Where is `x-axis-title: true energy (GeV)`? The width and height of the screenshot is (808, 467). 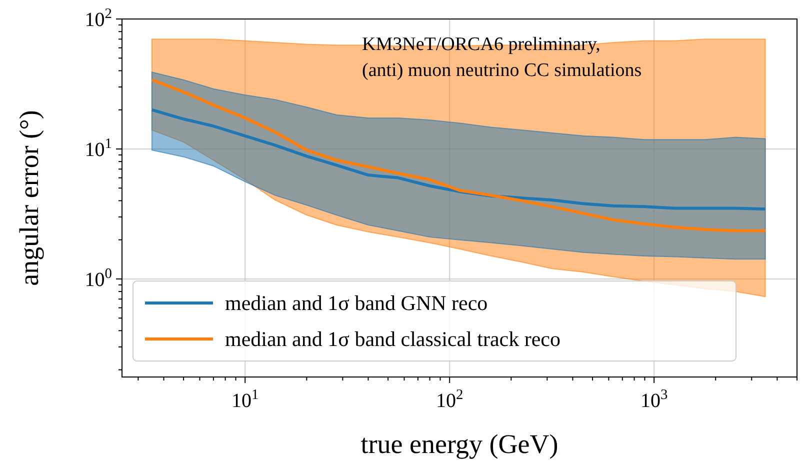
x-axis-title: true energy (GeV) is located at coordinates (459, 444).